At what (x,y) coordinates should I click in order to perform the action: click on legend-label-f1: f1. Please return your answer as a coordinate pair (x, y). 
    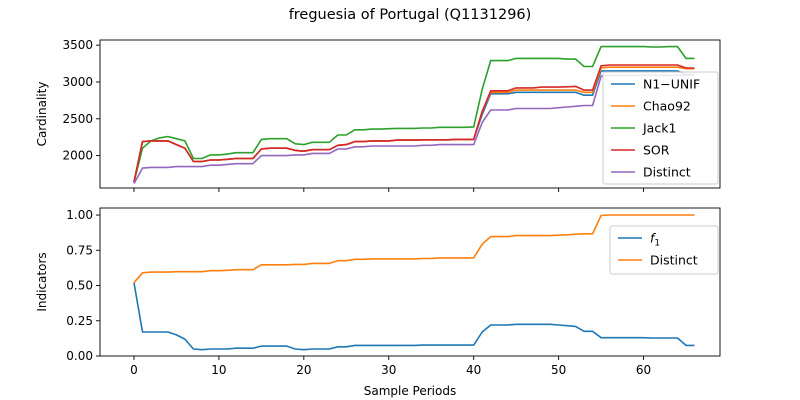
    Looking at the image, I should click on (655, 240).